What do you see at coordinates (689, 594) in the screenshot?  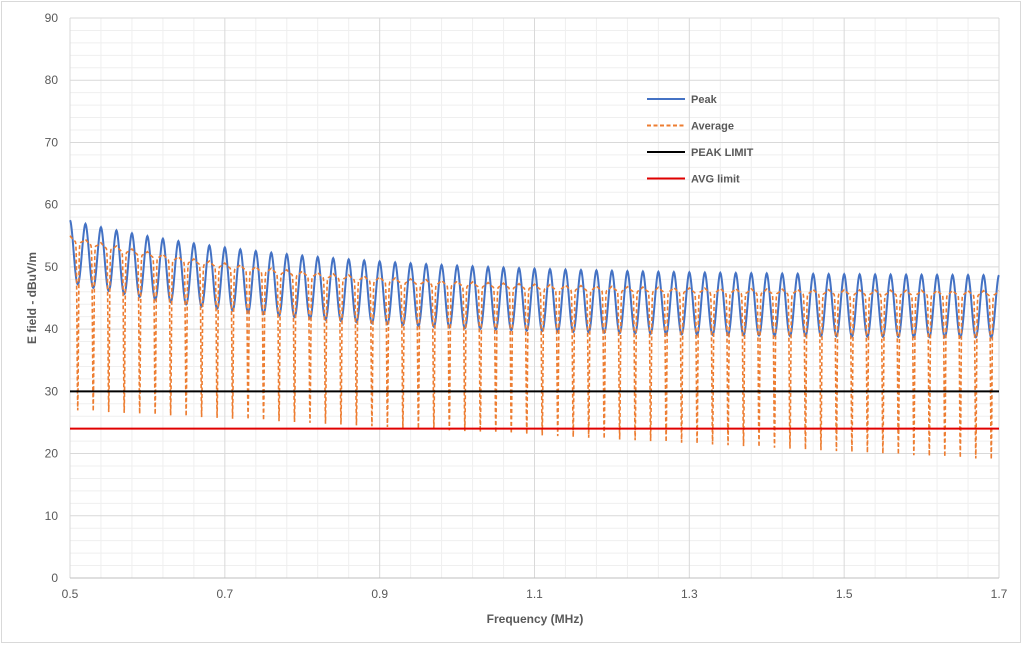 I see `x-tick-label: 1.3` at bounding box center [689, 594].